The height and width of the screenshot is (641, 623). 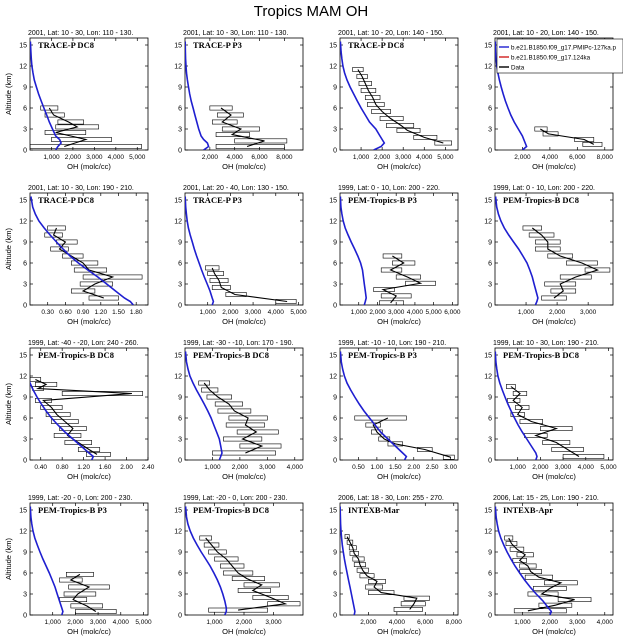 What do you see at coordinates (126, 467) in the screenshot?
I see `x-tick-label: 2.00` at bounding box center [126, 467].